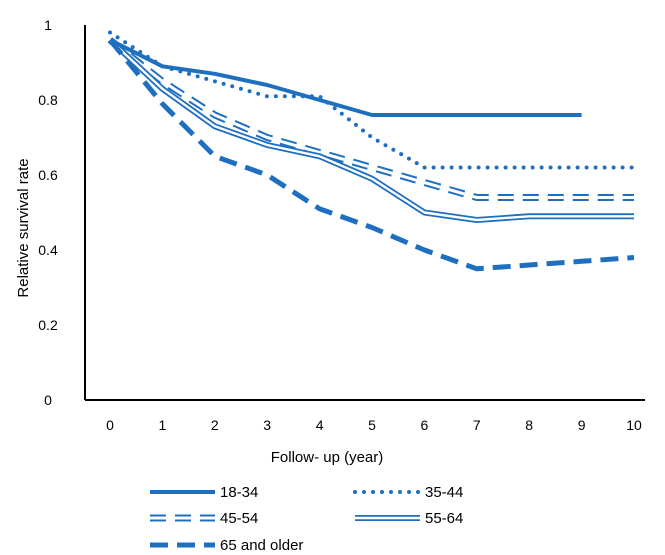 The height and width of the screenshot is (555, 665). I want to click on x-tick-labels: 0 1 2 3 4 5 6 7 8 9 10, so click(374, 425).